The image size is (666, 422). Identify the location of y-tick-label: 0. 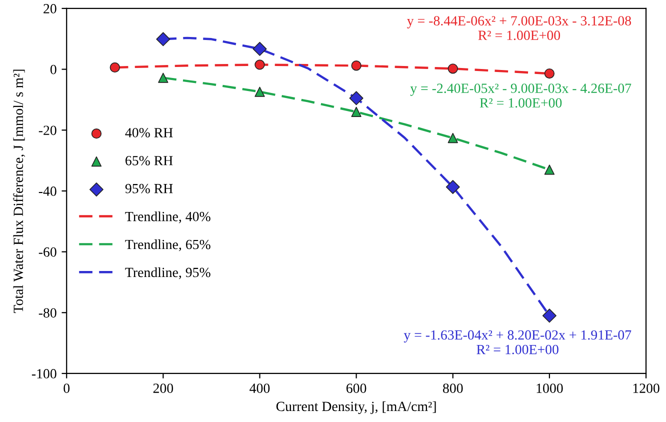
(53, 69).